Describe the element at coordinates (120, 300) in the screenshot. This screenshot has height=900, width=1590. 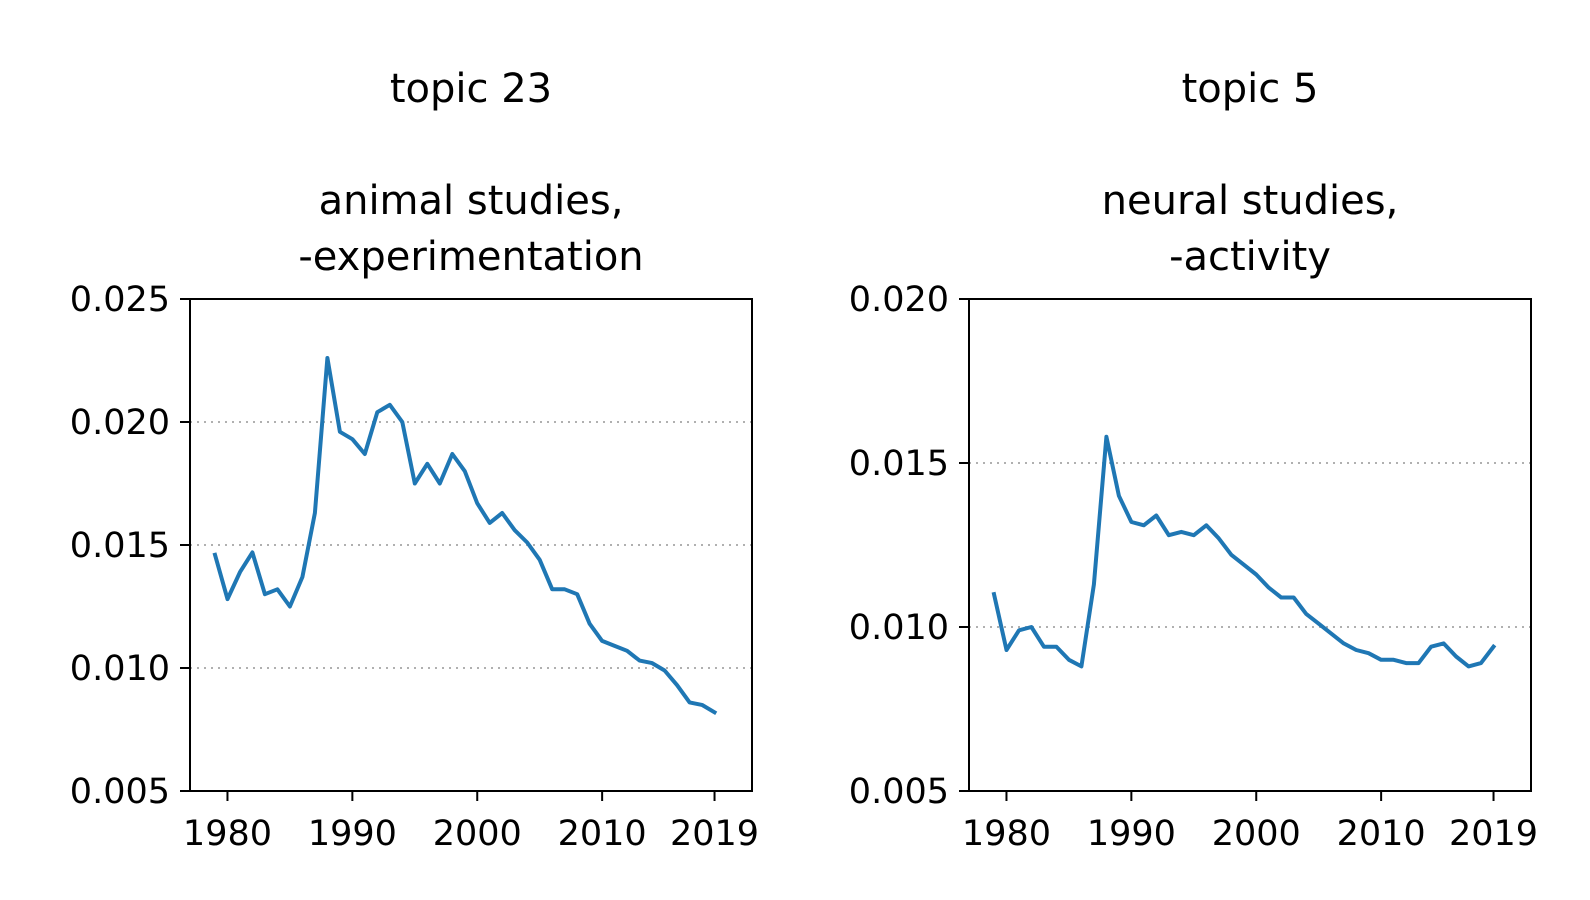
I see `panel-1-y-tick-label: 0.025` at that location.